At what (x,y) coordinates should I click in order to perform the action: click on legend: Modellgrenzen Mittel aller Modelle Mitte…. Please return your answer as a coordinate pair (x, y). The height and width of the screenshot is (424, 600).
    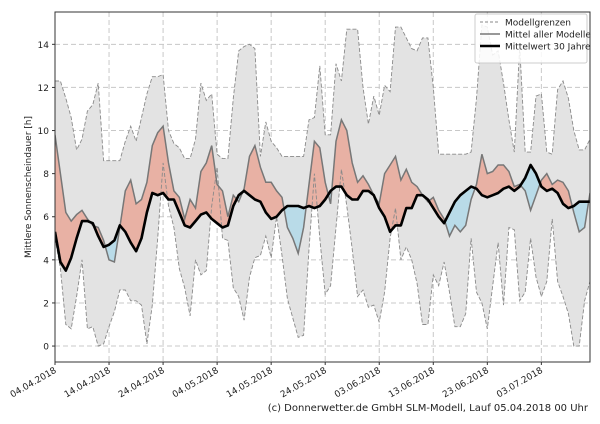
    Looking at the image, I should click on (532, 38).